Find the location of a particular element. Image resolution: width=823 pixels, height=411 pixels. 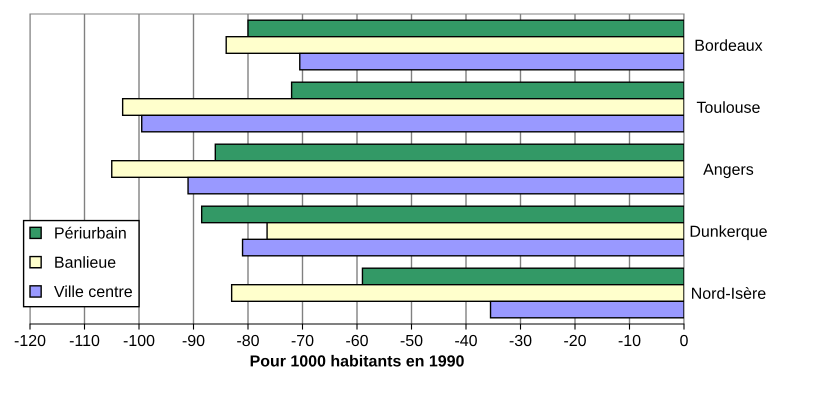

y-tick-label: Toulouse is located at coordinates (728, 107).